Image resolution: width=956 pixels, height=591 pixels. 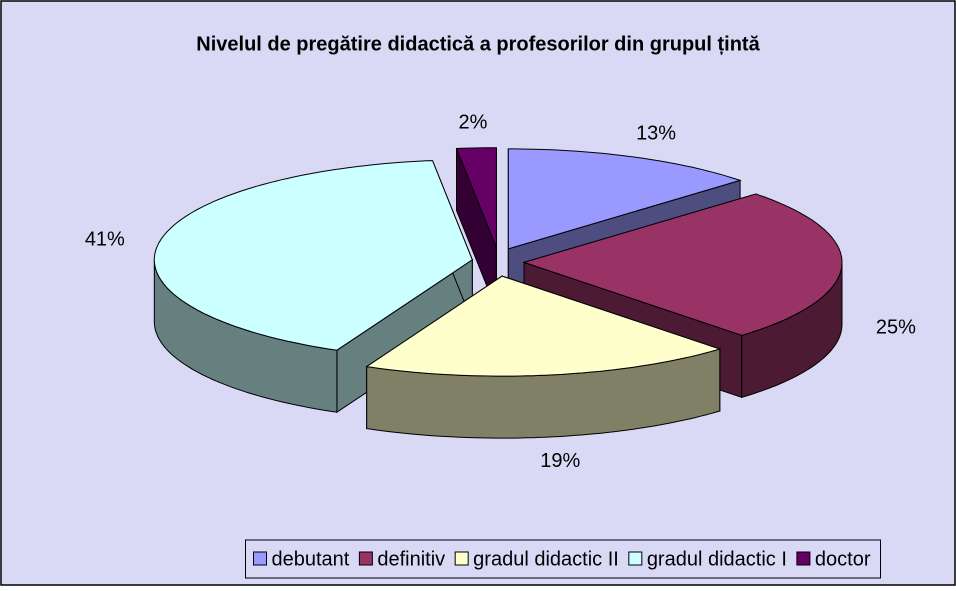 I want to click on legend-label: debutant, so click(x=311, y=559).